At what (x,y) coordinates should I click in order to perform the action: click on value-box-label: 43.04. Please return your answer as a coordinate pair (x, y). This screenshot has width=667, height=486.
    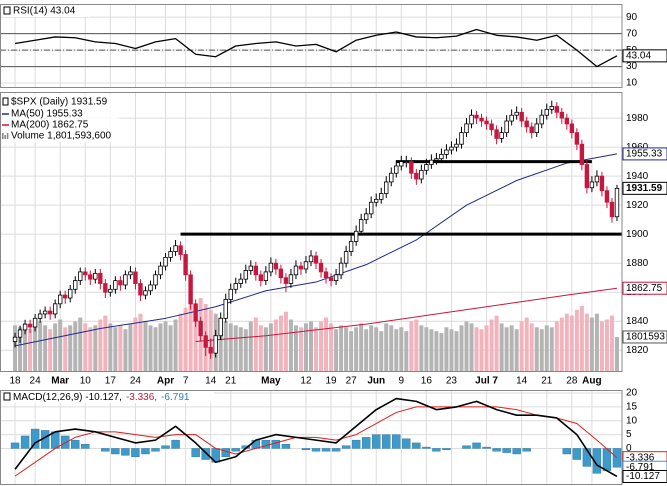
    Looking at the image, I should click on (638, 55).